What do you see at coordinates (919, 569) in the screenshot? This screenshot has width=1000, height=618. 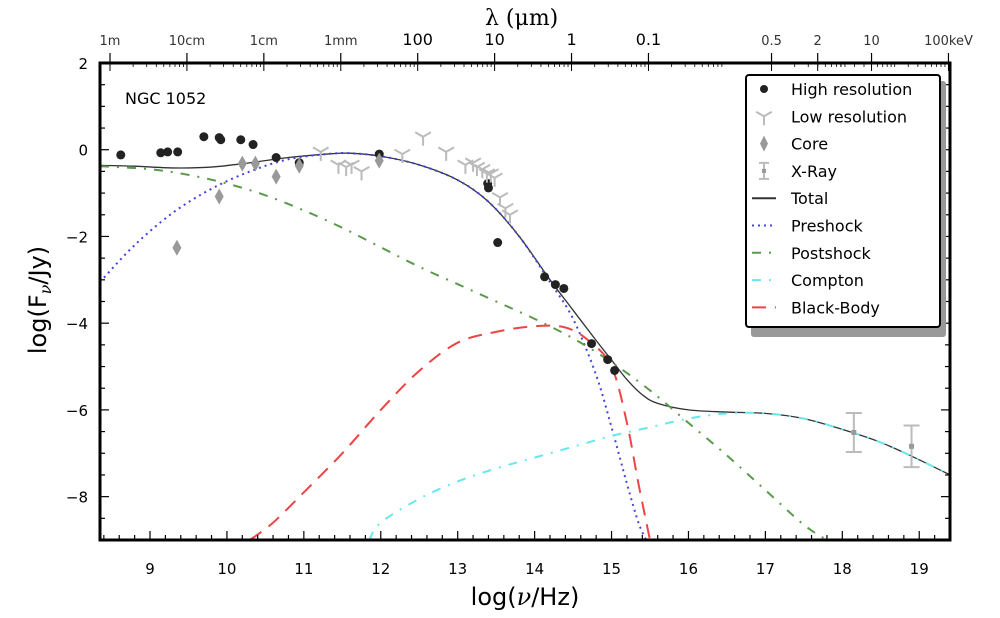 I see `x-tick-label: 19` at bounding box center [919, 569].